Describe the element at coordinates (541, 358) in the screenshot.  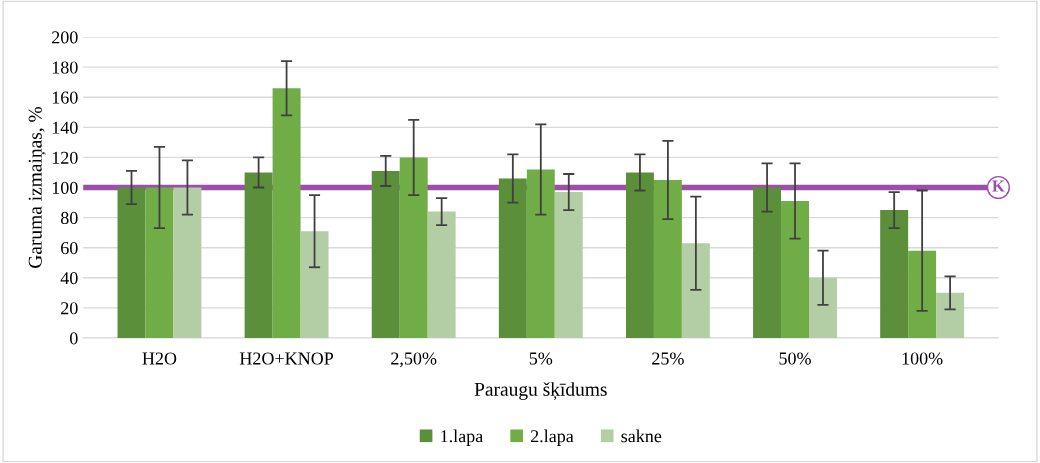
I see `x-tick-label: 5%` at that location.